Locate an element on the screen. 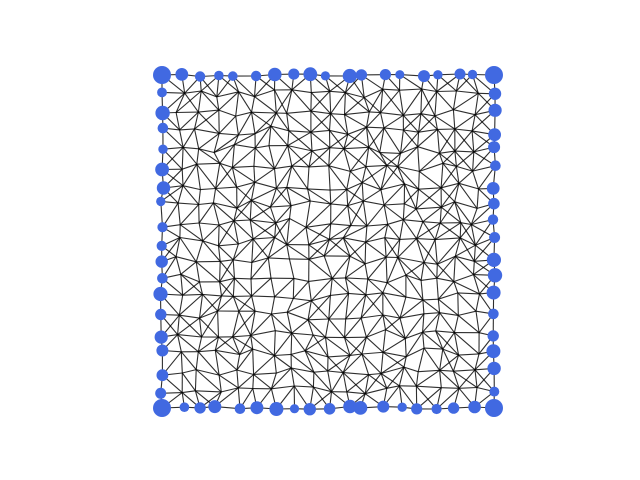  corner-node is located at coordinates (494, 75).